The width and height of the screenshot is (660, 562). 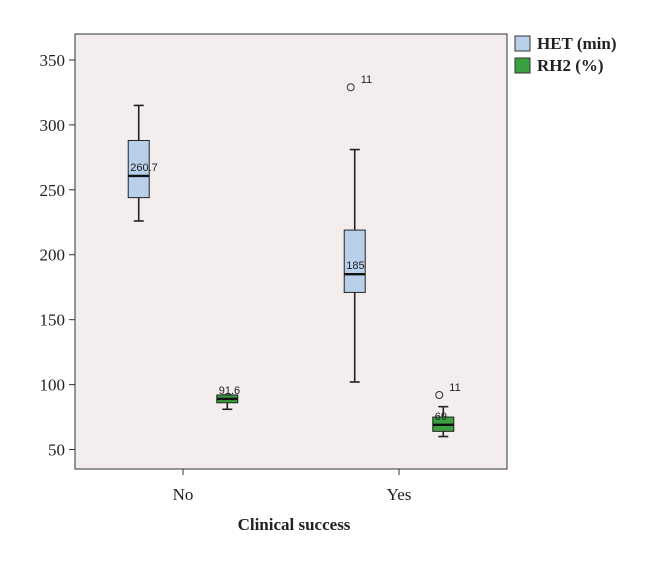 What do you see at coordinates (53, 60) in the screenshot?
I see `y-tick-label: 350` at bounding box center [53, 60].